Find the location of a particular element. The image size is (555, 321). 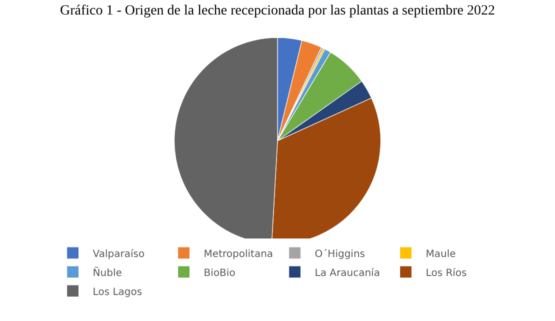

legend-label: Maule is located at coordinates (441, 254).